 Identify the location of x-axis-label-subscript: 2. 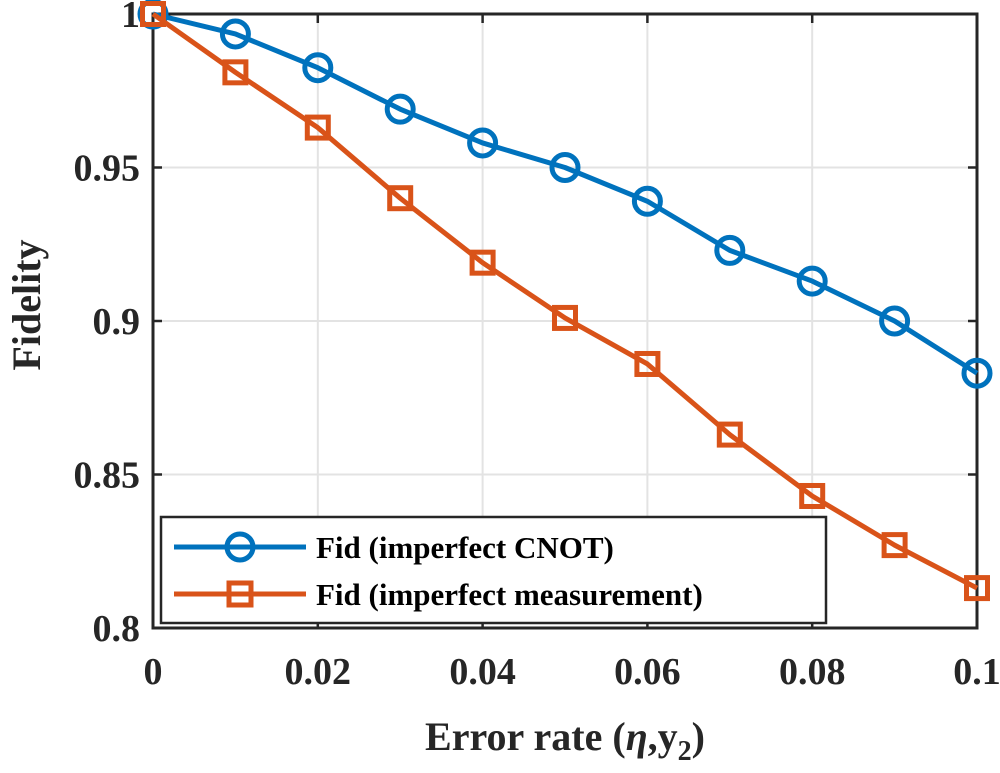
(685, 751).